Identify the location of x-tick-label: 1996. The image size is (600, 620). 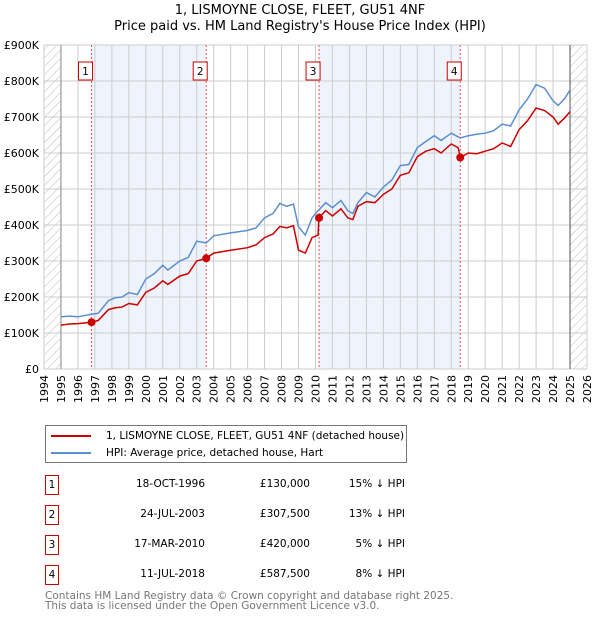
(78, 389).